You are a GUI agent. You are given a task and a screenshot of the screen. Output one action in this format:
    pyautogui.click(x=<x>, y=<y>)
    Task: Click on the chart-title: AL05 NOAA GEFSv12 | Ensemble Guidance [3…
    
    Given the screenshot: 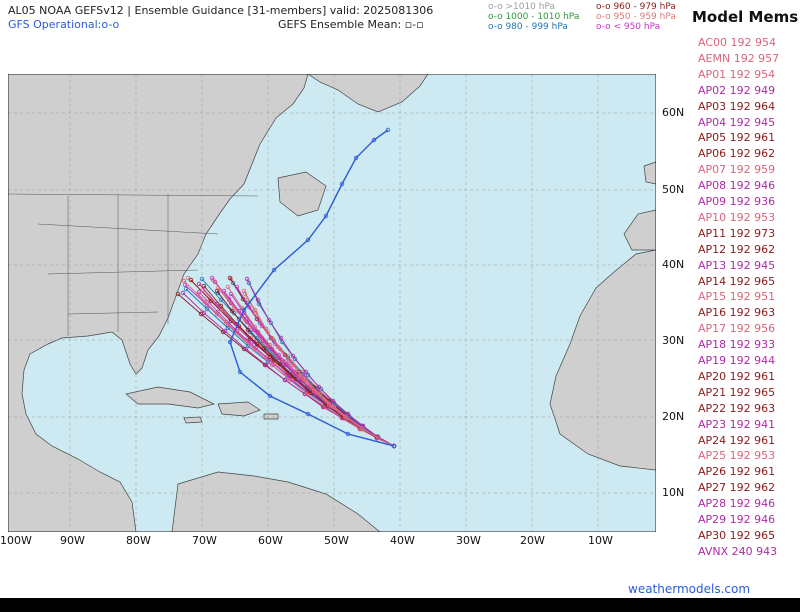 What is the action you would take?
    pyautogui.click(x=221, y=10)
    